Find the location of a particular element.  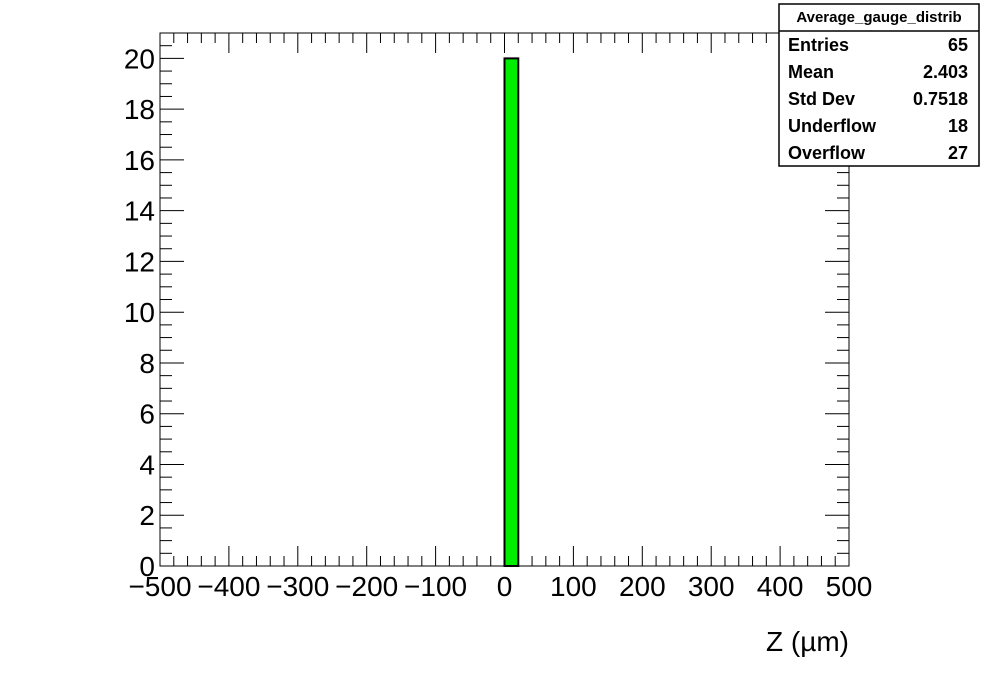

stats-value: 27 is located at coordinates (958, 153).